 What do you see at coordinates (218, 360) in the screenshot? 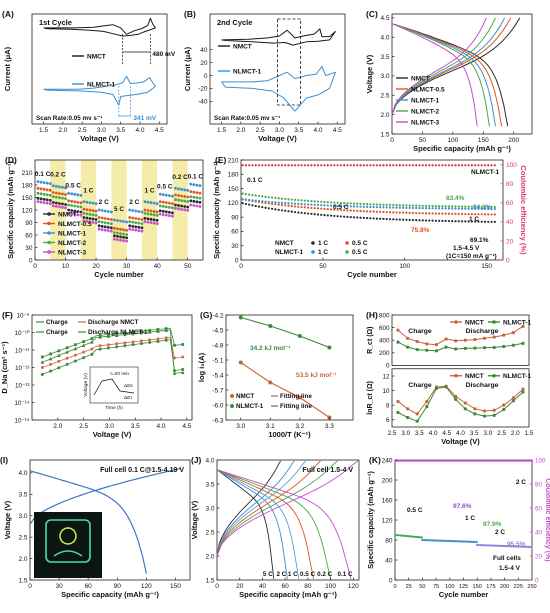
I see `y-tick-label: -5.1` at bounding box center [218, 360].